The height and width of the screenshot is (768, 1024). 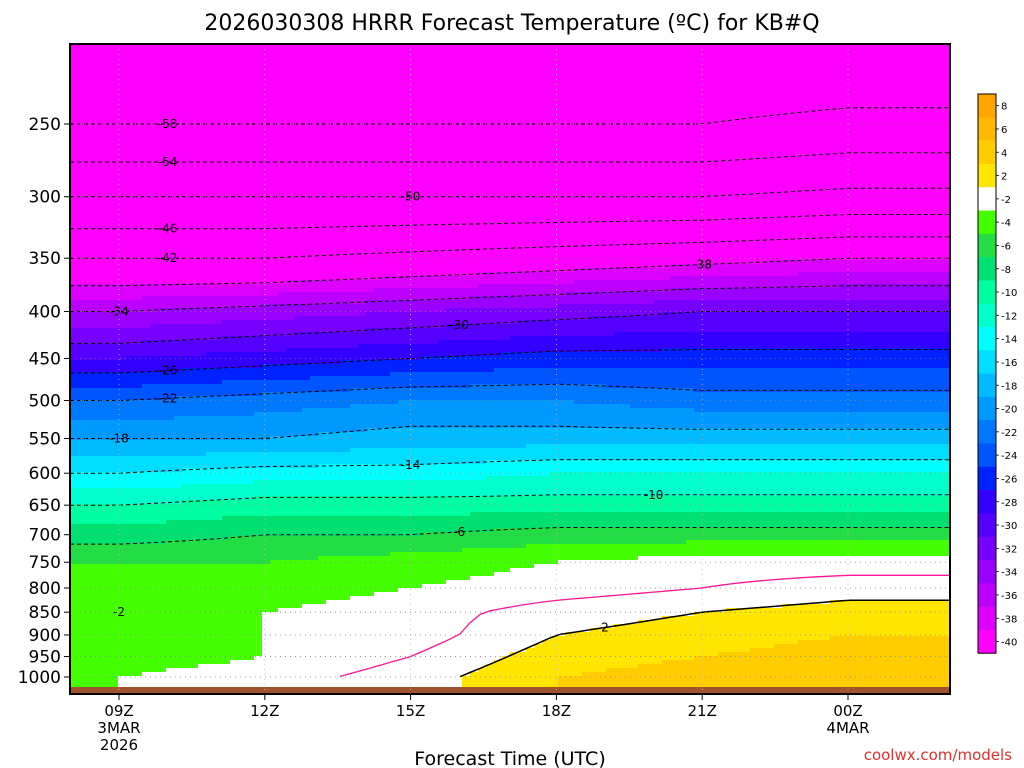 I want to click on y-tick-label: 950, so click(x=45, y=658).